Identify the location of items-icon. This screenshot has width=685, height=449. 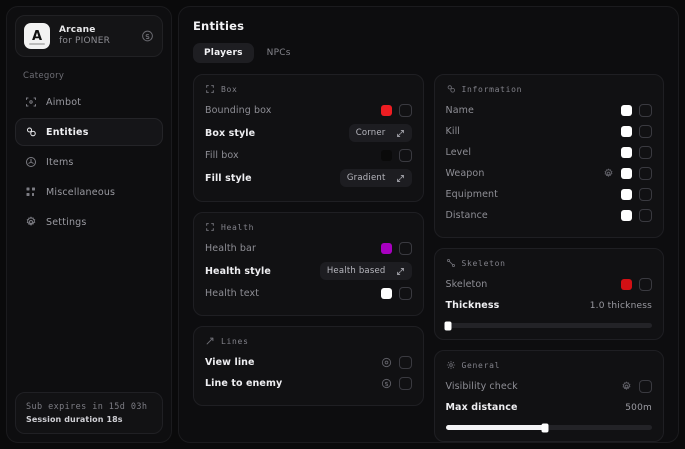
(31, 162).